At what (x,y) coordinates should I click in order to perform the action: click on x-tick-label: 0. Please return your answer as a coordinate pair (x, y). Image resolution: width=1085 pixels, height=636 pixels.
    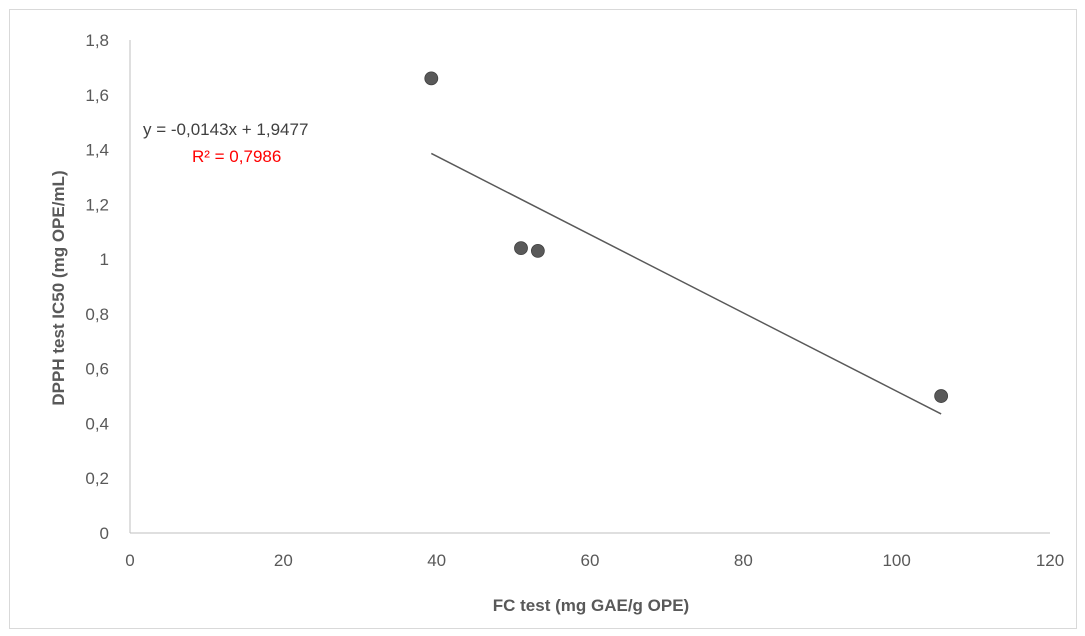
    Looking at the image, I should click on (129, 560).